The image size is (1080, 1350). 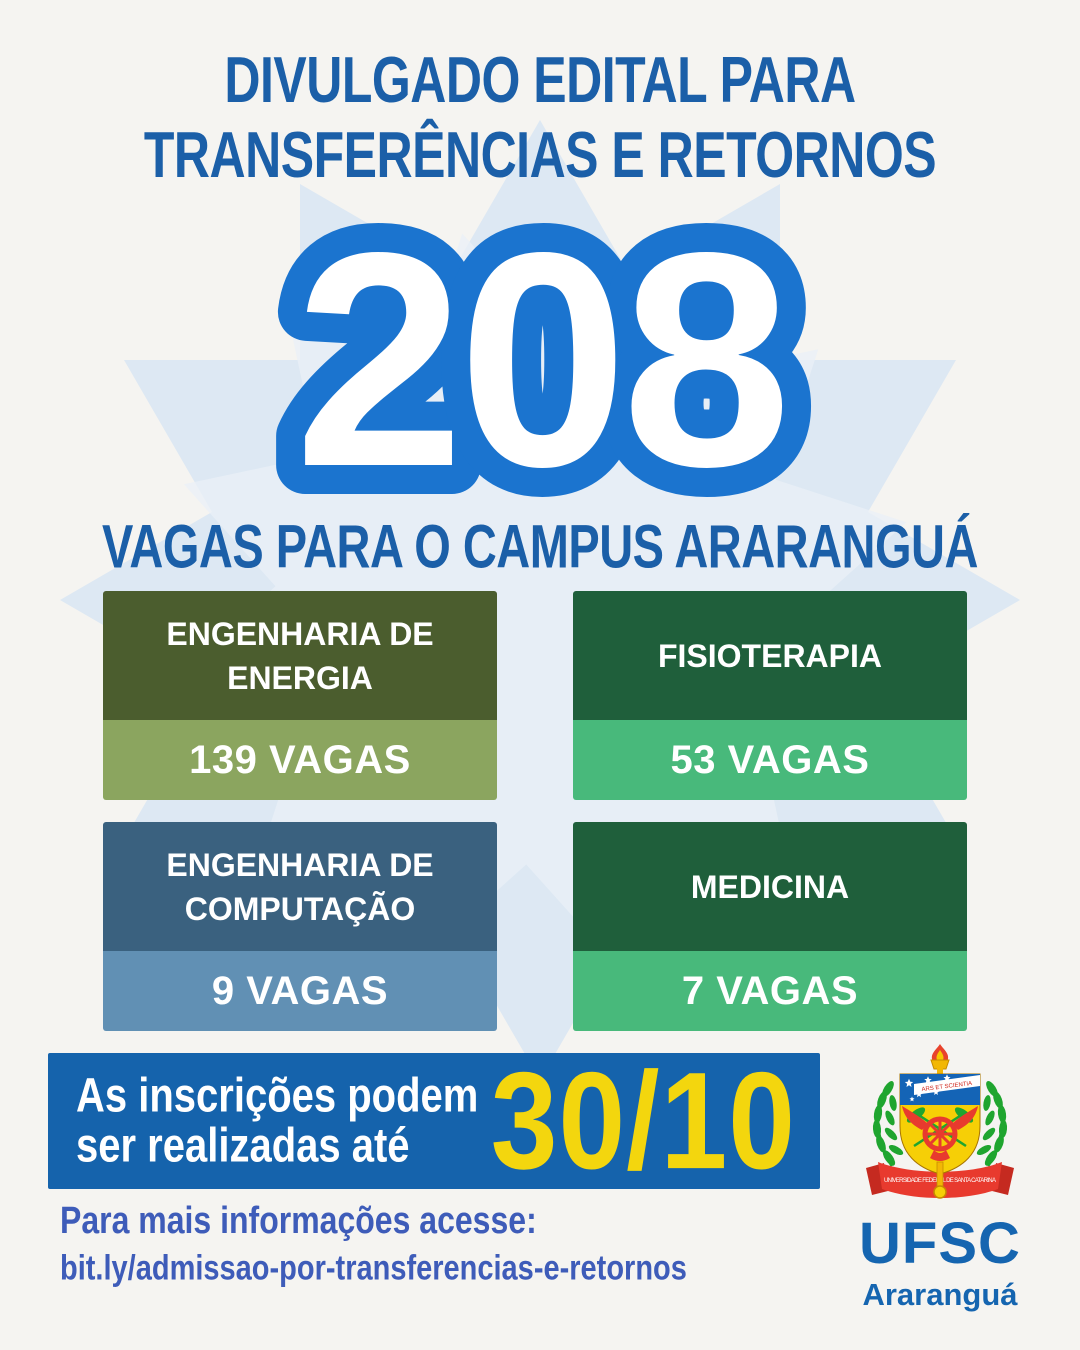 I want to click on course-vacancies: 9 VAGAS, so click(x=300, y=990).